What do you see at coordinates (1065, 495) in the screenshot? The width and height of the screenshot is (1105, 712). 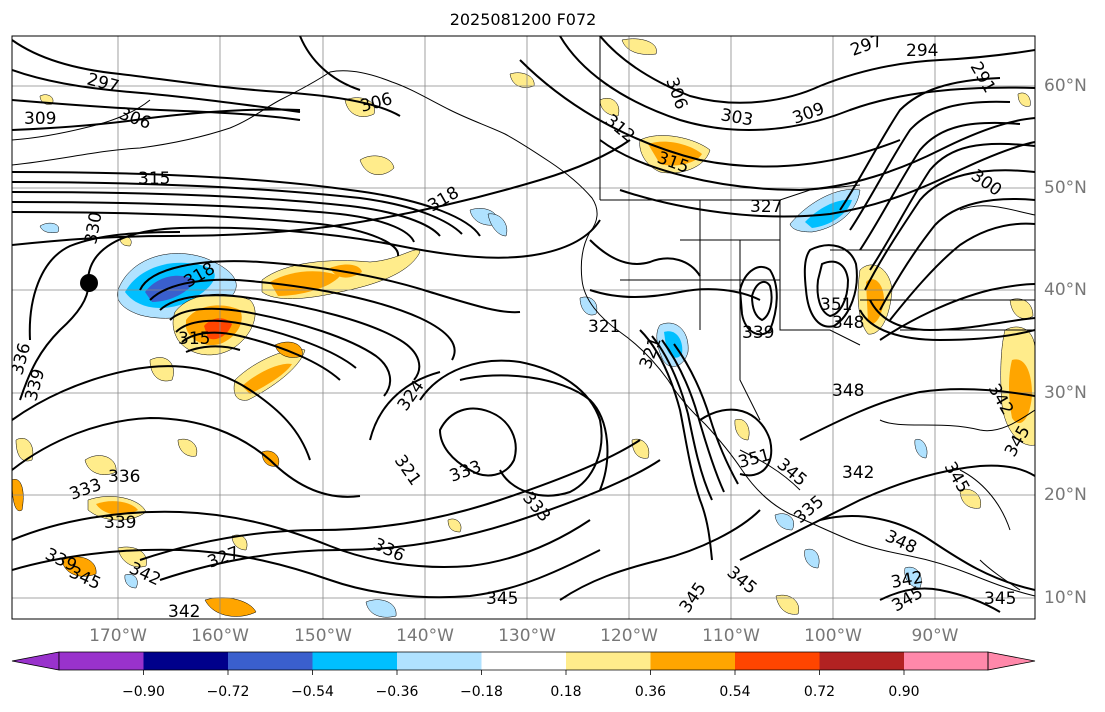 I see `lat-label: 20°N` at bounding box center [1065, 495].